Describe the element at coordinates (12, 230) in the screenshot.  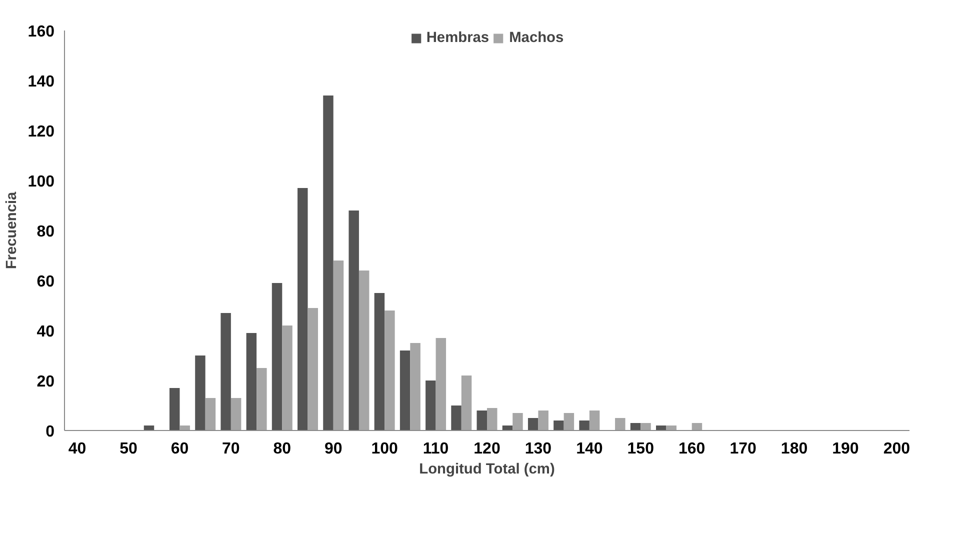
I see `y-axis-title: Frecuencia` at that location.